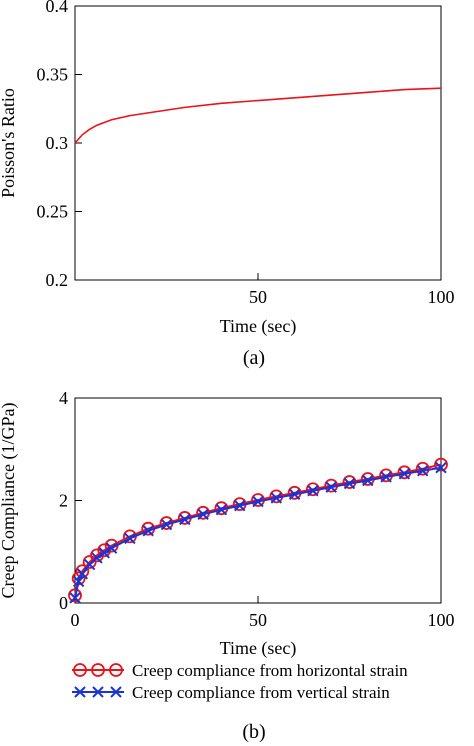 This screenshot has width=474, height=746. I want to click on legend-entry: Creep compliance from vertical strain, so click(231, 692).